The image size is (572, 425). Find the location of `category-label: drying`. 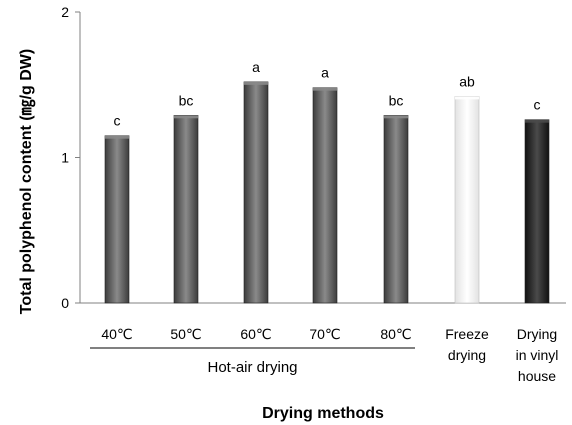

category-label: drying is located at coordinates (467, 355).